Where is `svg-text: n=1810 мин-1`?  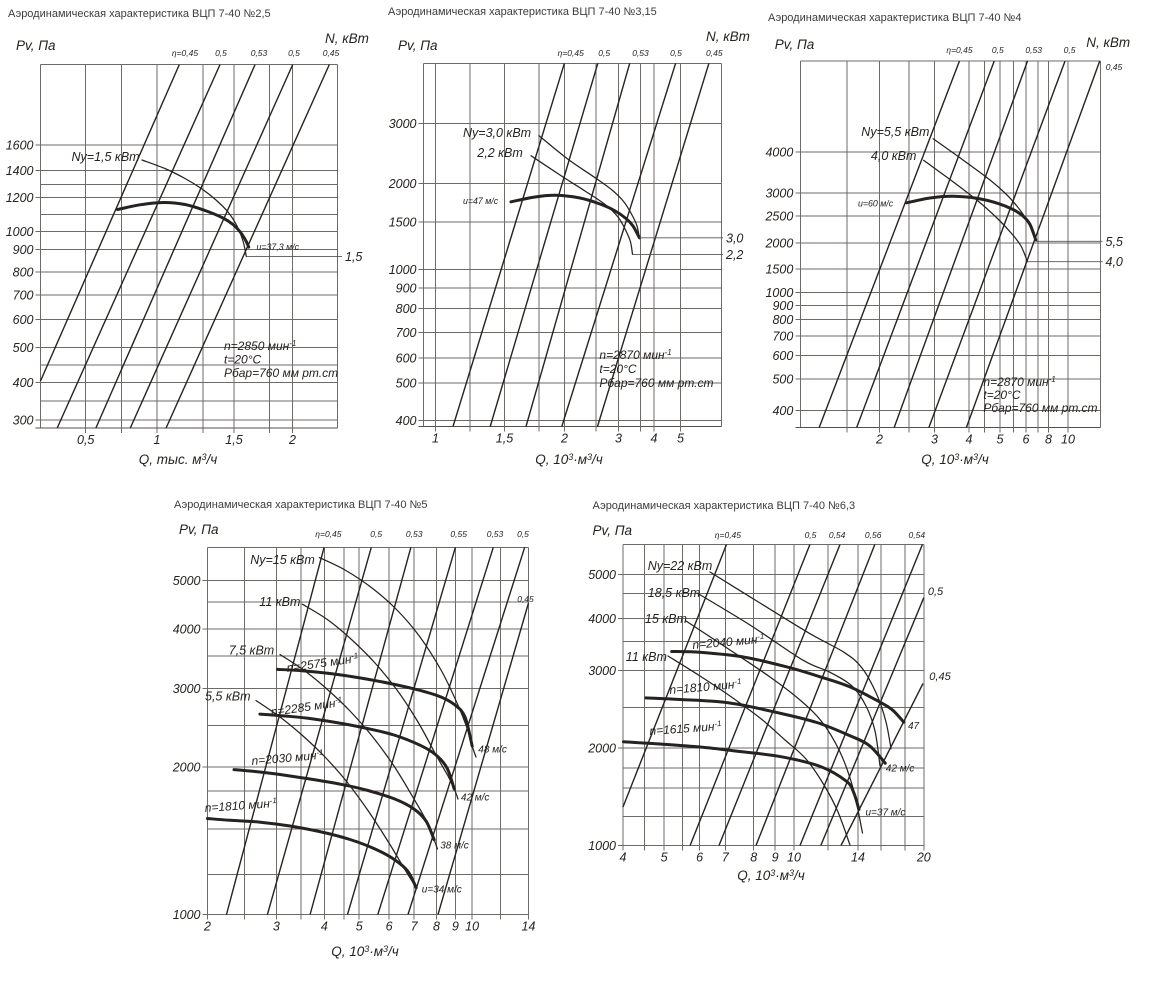
svg-text: n=1810 мин-1 is located at coordinates (240, 805).